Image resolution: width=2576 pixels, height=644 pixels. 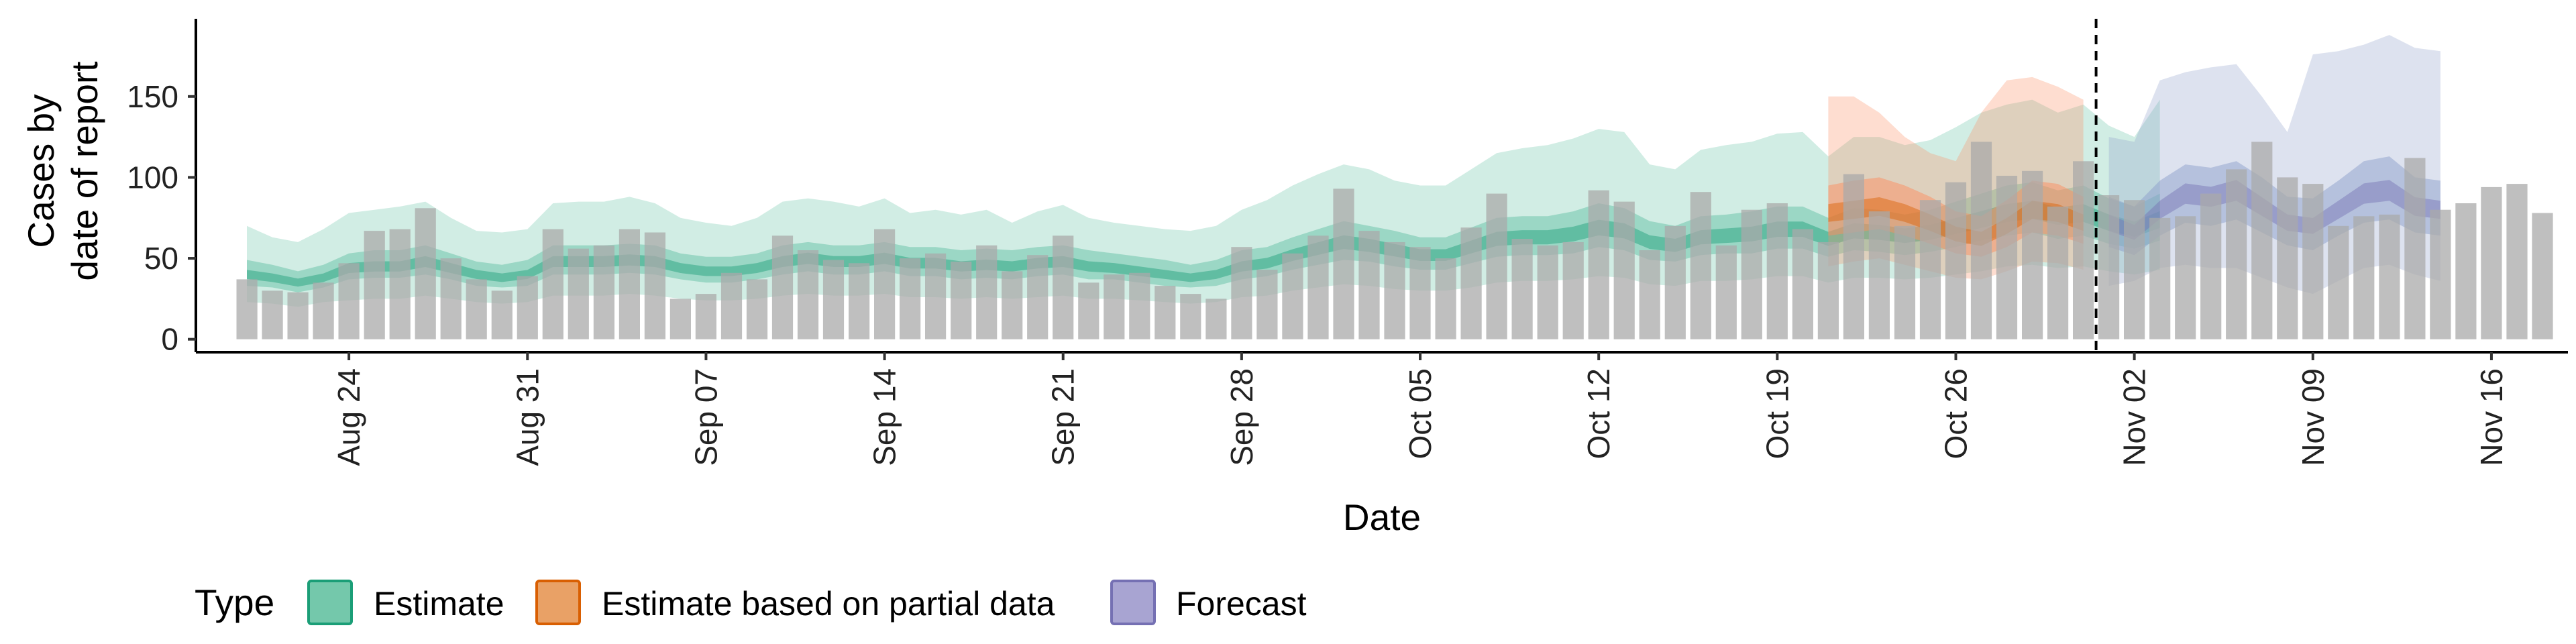 I want to click on y-axis-title-line-1: Cases by, so click(x=41, y=171).